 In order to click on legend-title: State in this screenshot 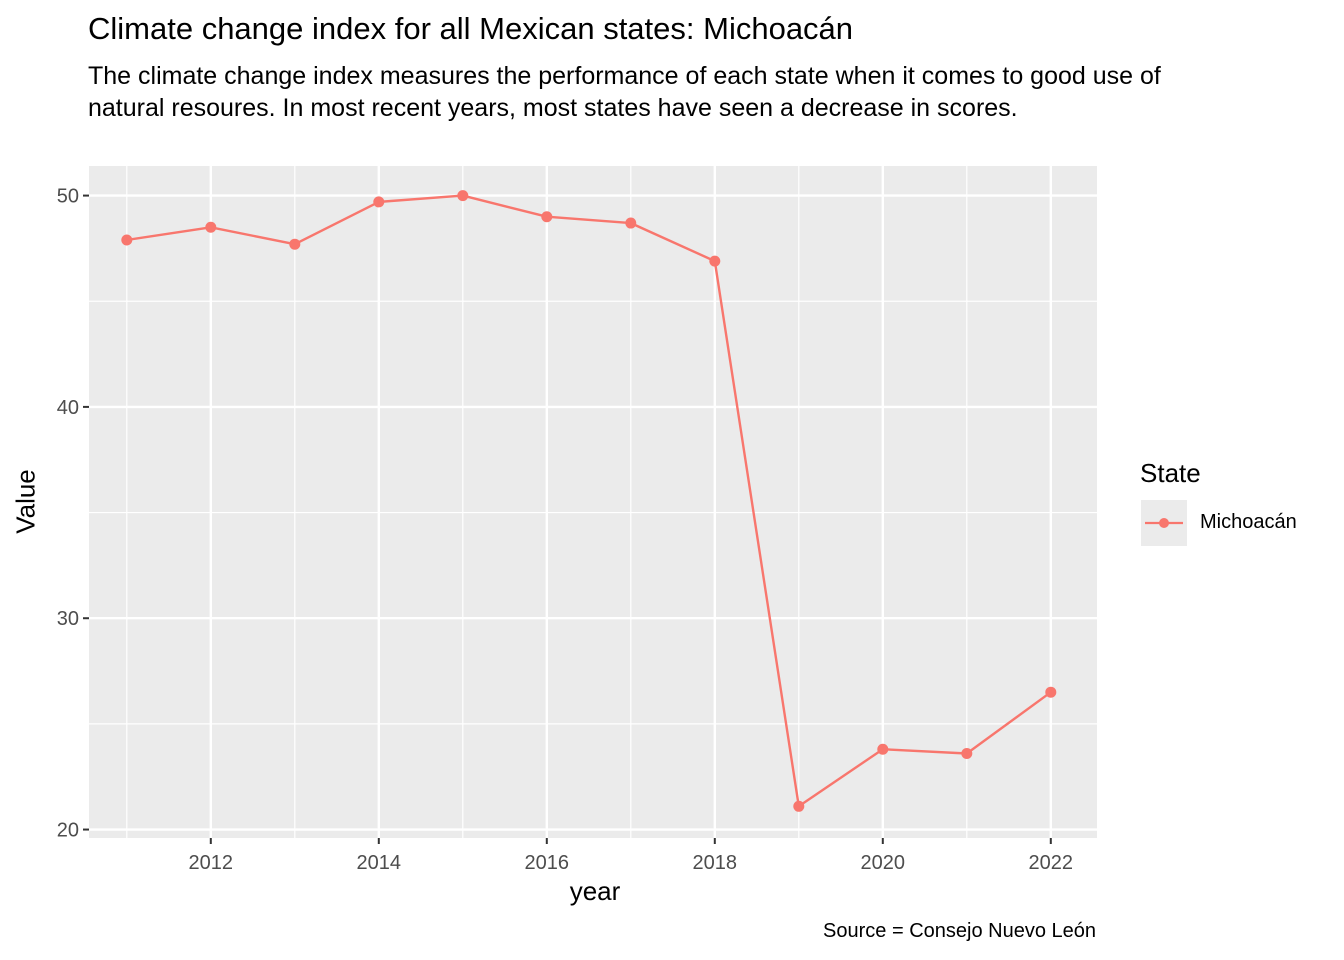, I will do `click(1170, 473)`.